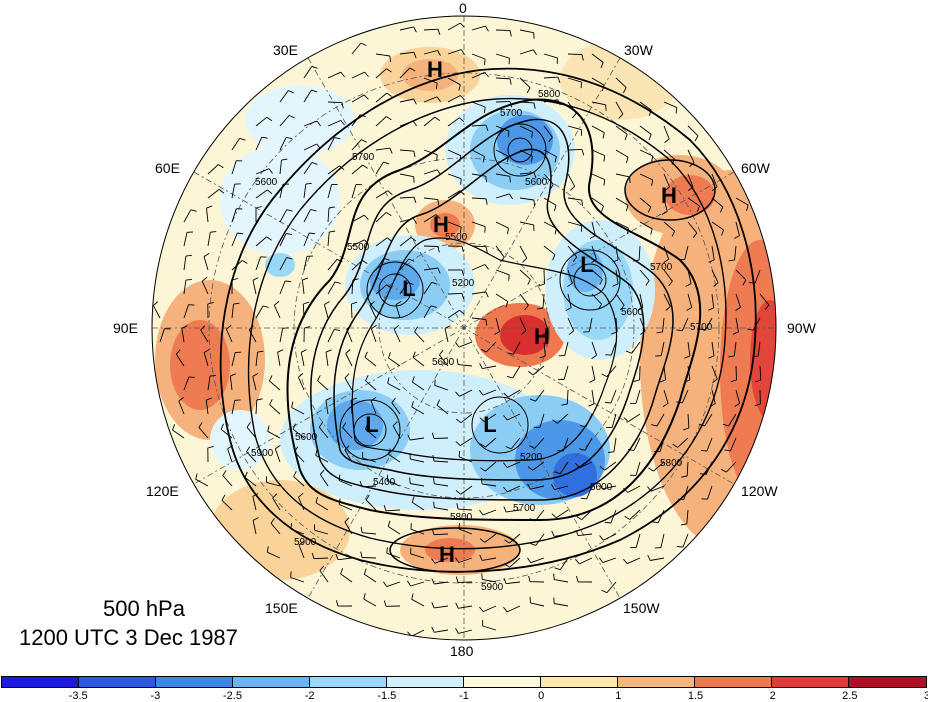 The width and height of the screenshot is (928, 702). Describe the element at coordinates (309, 696) in the screenshot. I see `colorbar-tick-label: -2` at that location.